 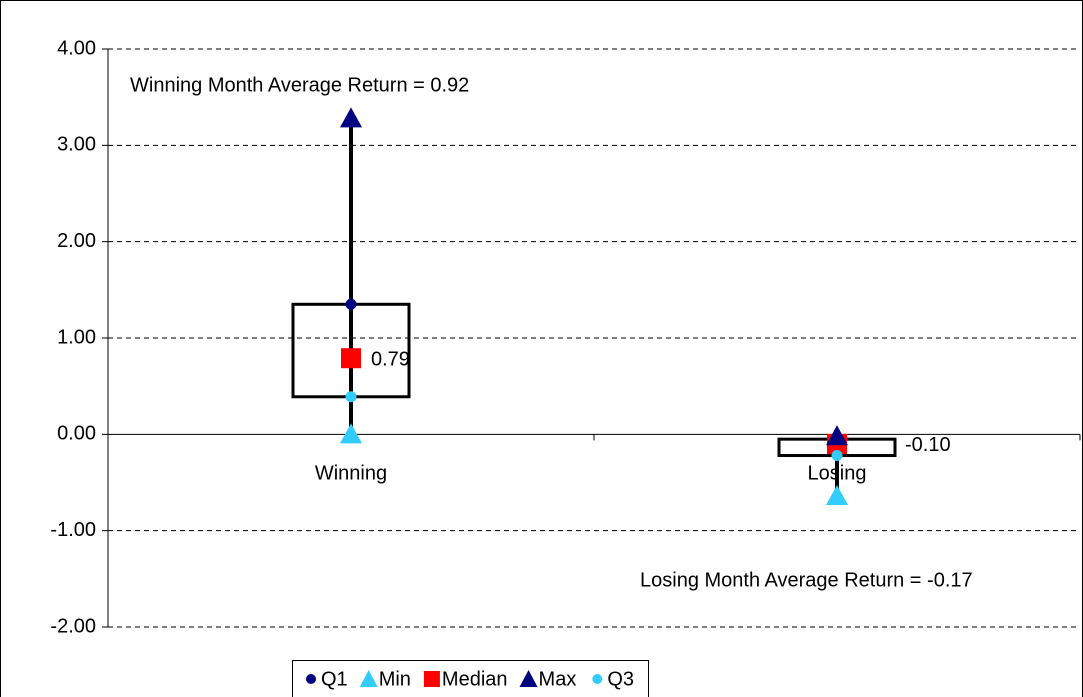 What do you see at coordinates (76, 241) in the screenshot?
I see `y-tick-label: 2.00` at bounding box center [76, 241].